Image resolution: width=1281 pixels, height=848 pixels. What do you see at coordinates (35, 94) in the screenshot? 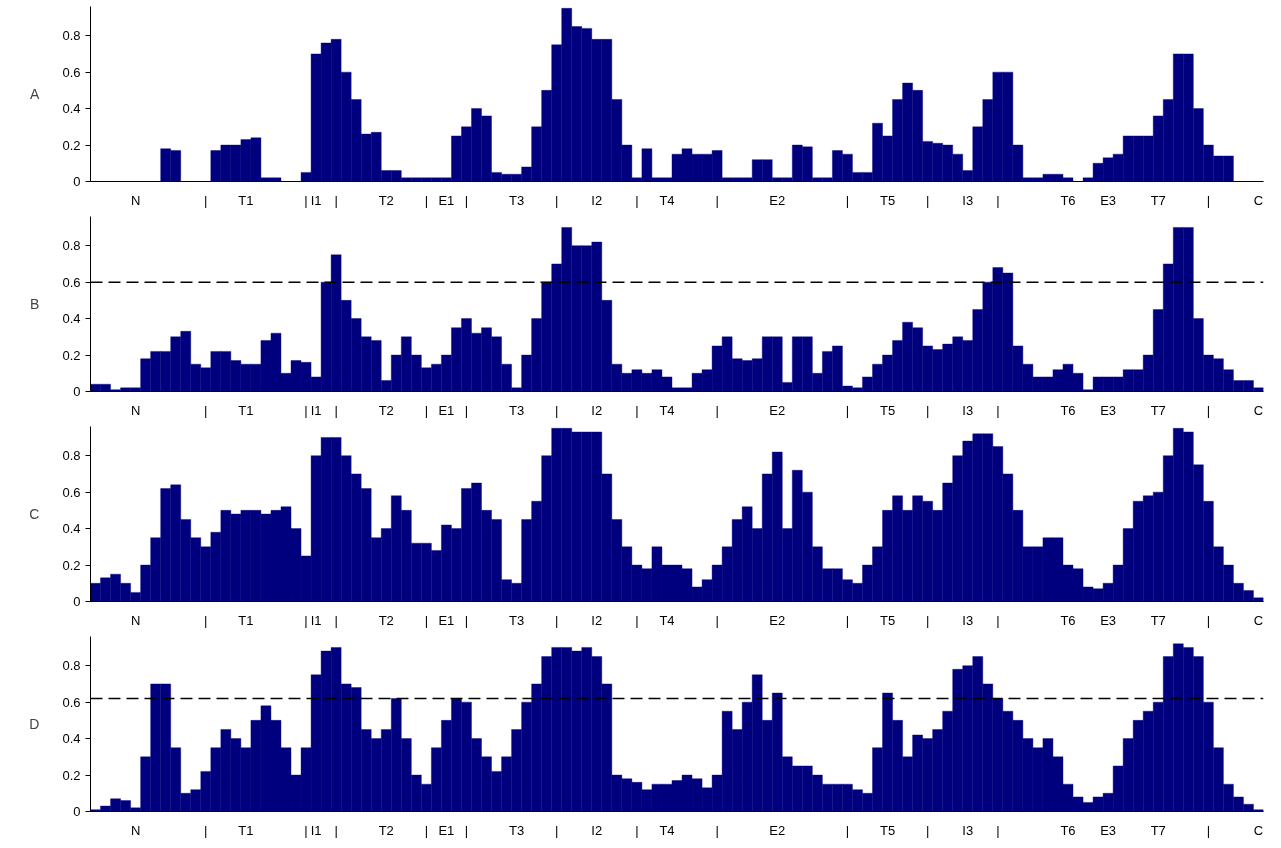
I see `y-axis-title: A` at bounding box center [35, 94].